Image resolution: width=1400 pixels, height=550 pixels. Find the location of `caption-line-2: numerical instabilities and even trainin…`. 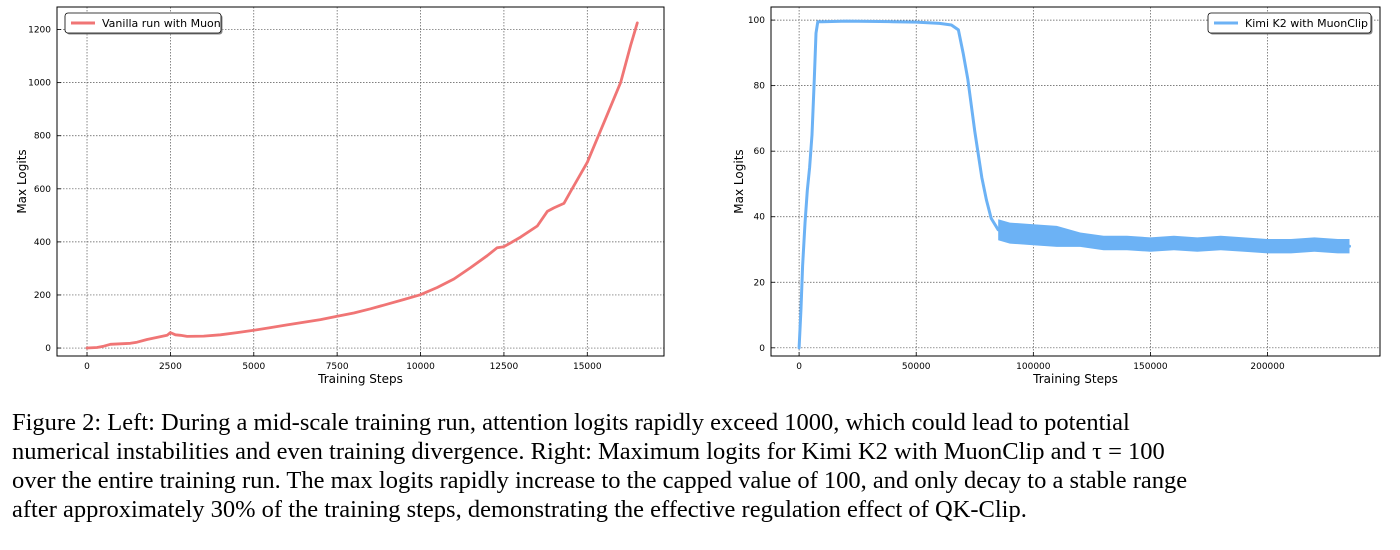

caption-line-2: numerical instabilities and even trainin… is located at coordinates (588, 451).